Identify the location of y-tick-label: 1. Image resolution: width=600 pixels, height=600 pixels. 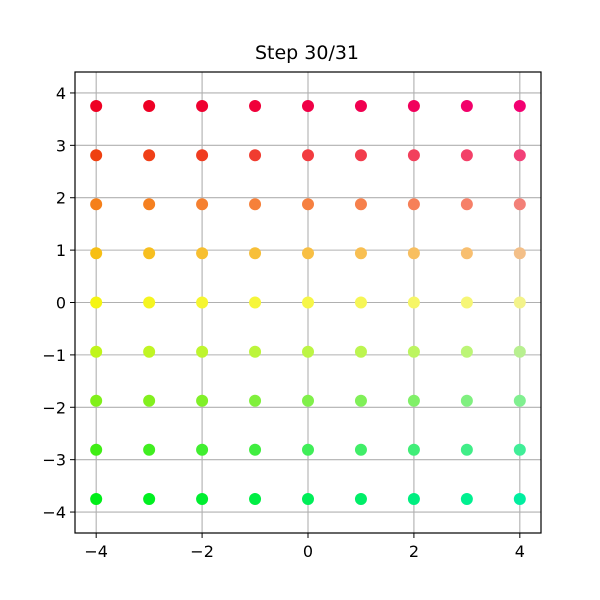
(61, 250).